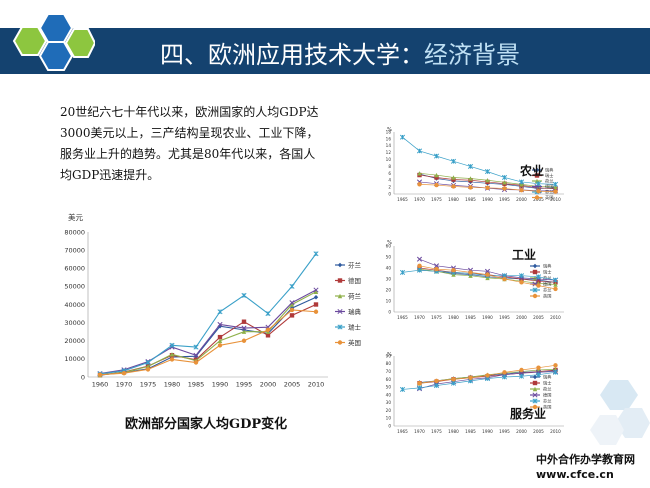 This screenshot has height=488, width=650. I want to click on x-tick-label: 1960, so click(100, 385).